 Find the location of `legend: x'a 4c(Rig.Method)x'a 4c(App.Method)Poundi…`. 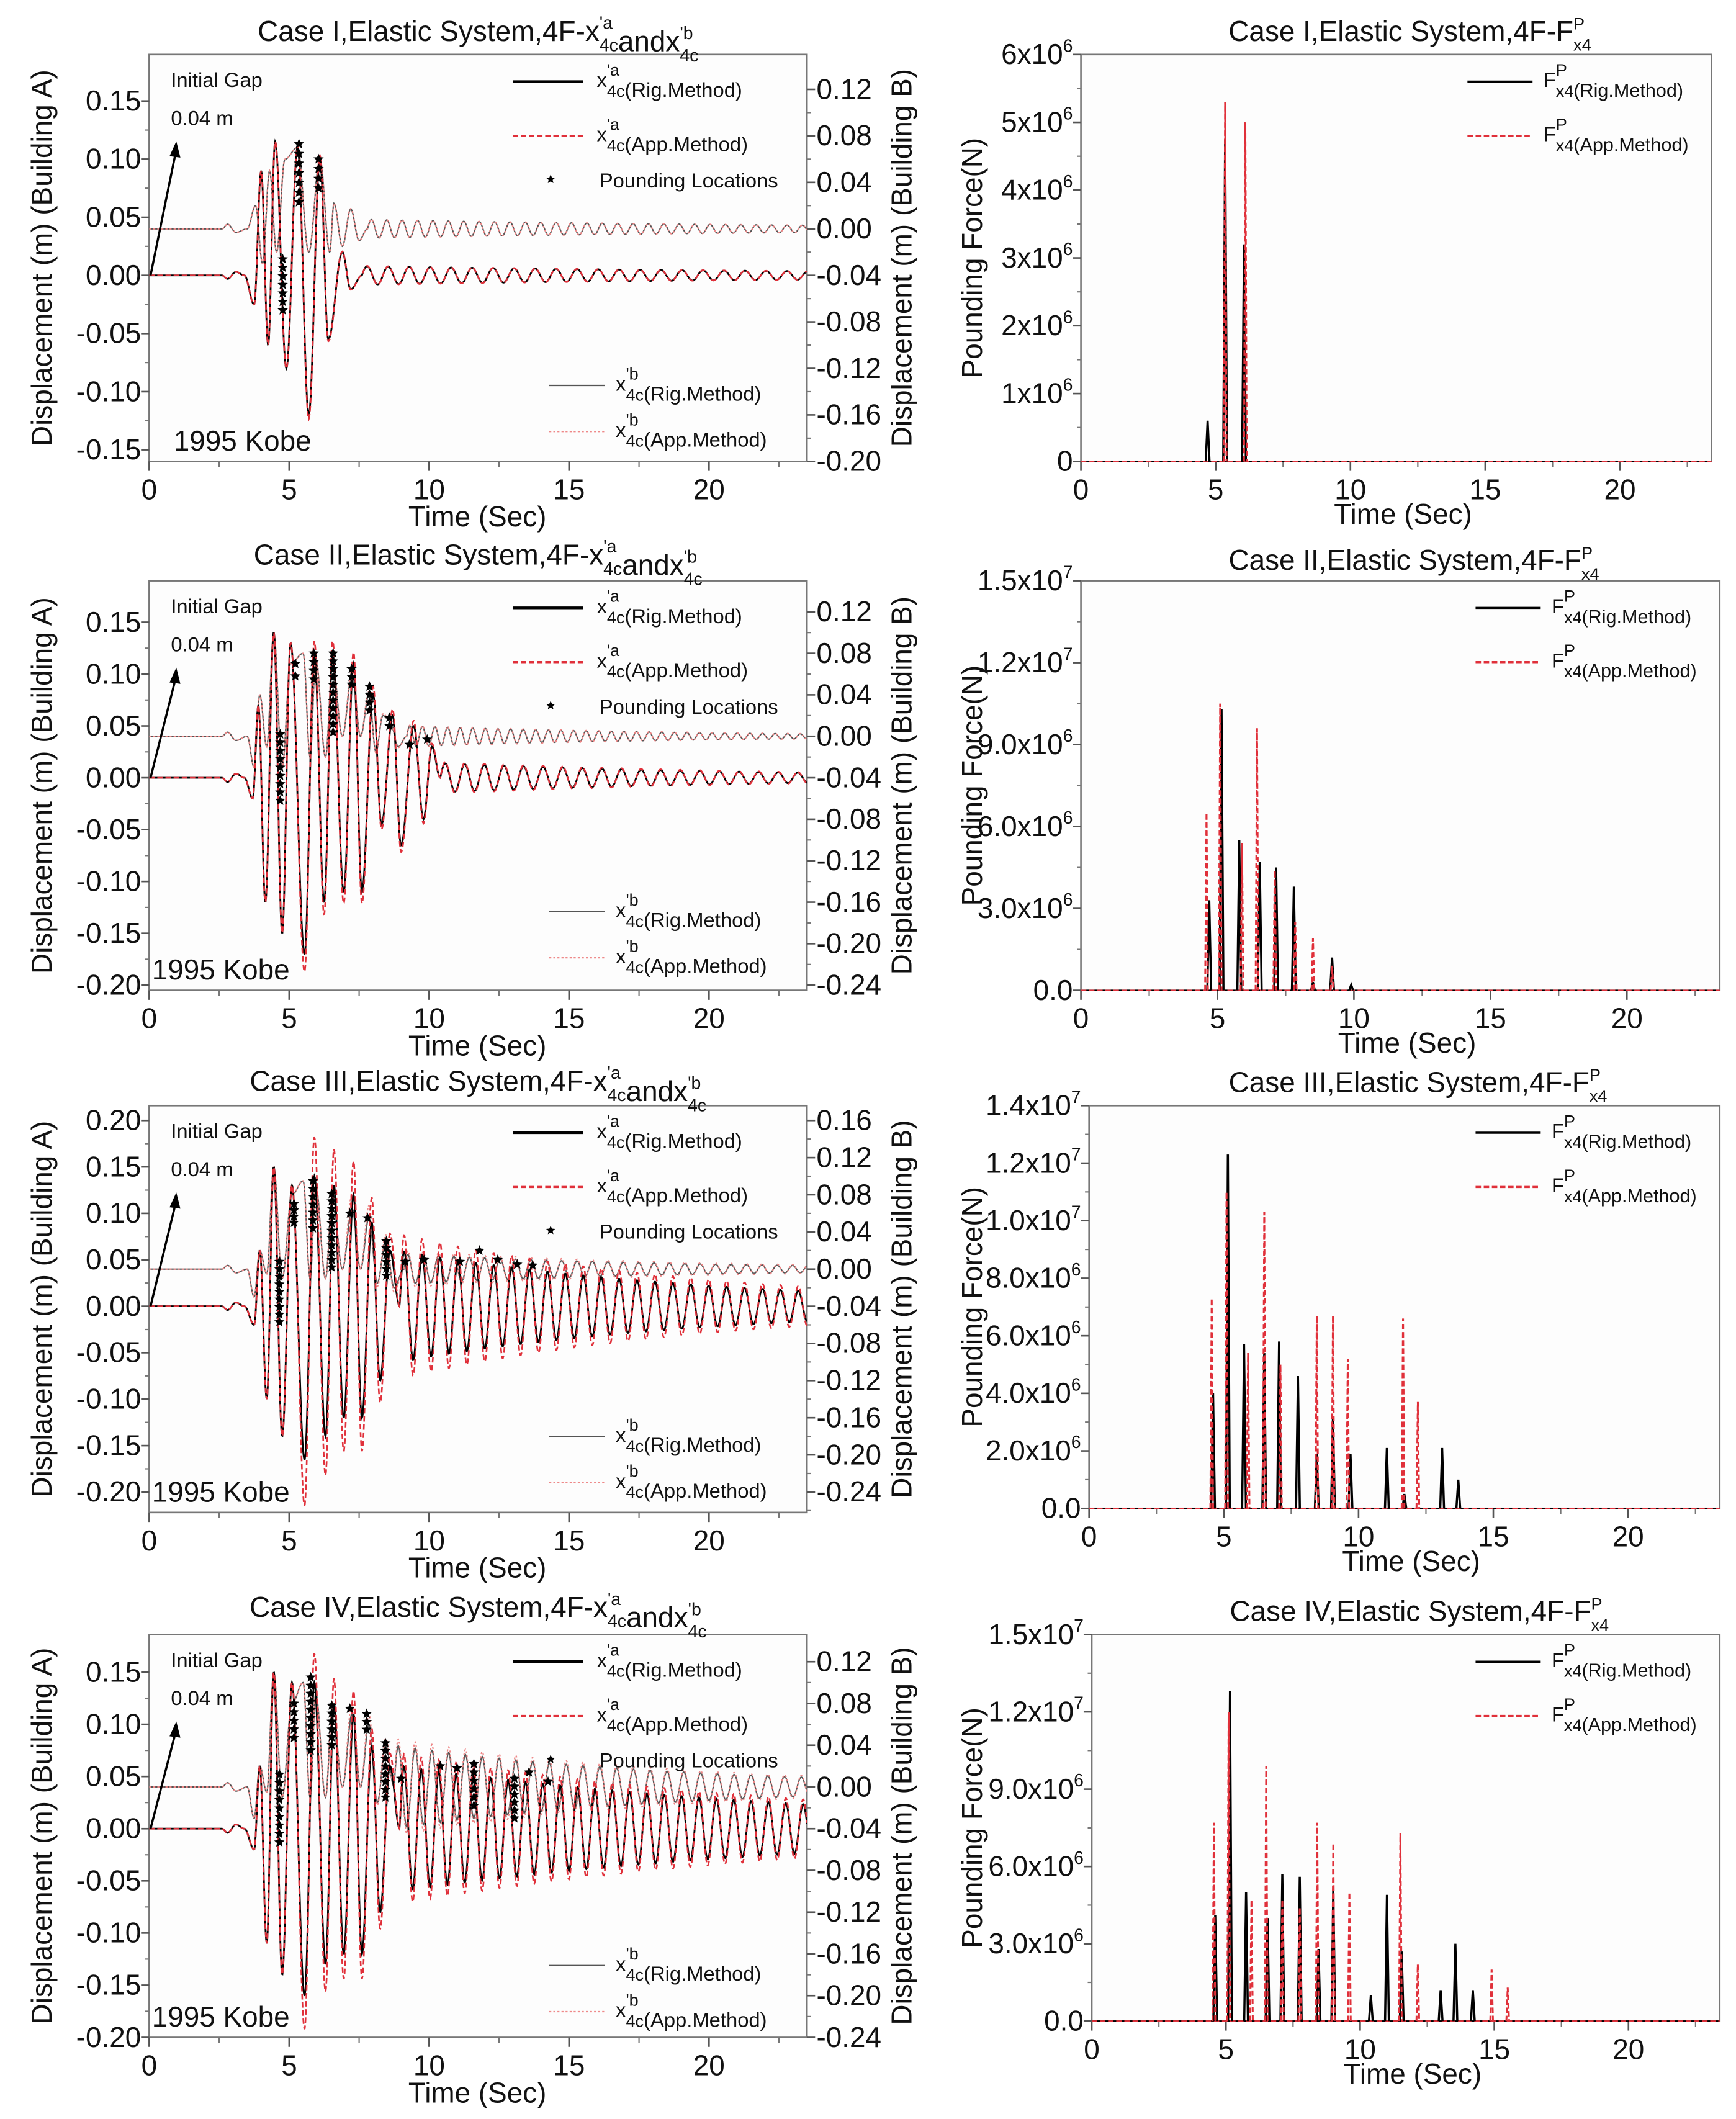

legend: x'a 4c(Rig.Method)x'a 4c(App.Method)Poundi… is located at coordinates (645, 1836).